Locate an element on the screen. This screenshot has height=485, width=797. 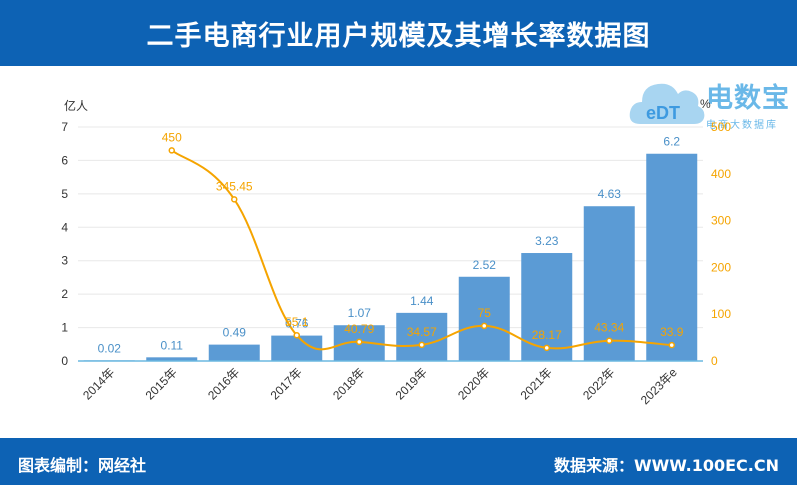
bar-value-label: 2.52 is located at coordinates (485, 265).